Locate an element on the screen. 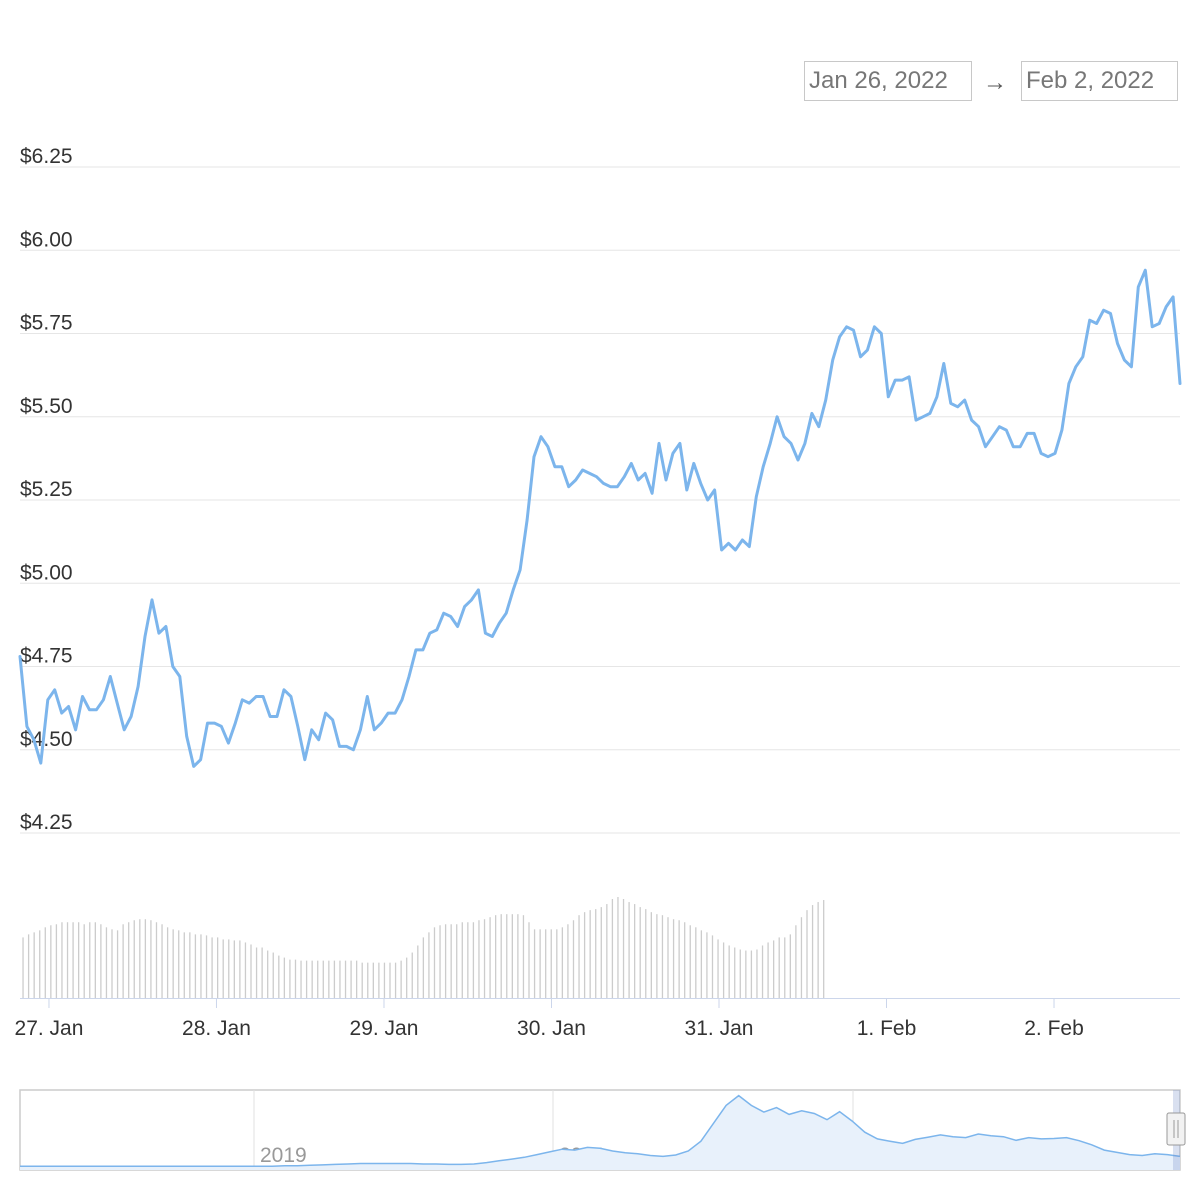  navigator-area is located at coordinates (600, 1132).